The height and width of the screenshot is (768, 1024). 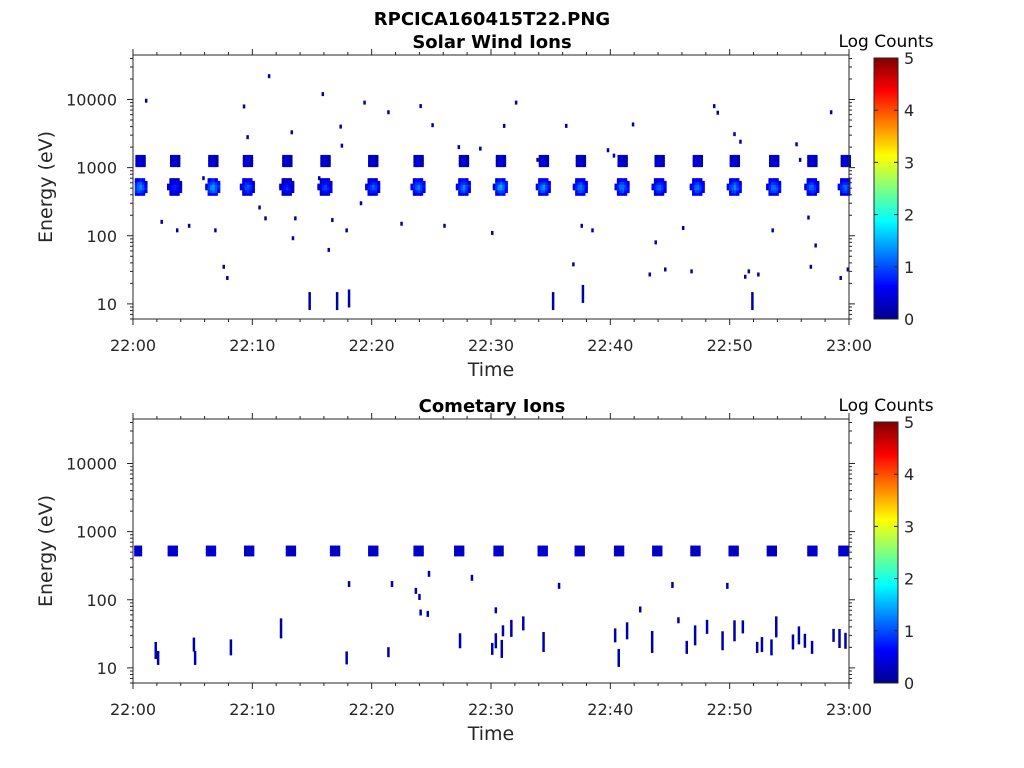 What do you see at coordinates (885, 406) in the screenshot?
I see `colorbar-label: Log Counts` at bounding box center [885, 406].